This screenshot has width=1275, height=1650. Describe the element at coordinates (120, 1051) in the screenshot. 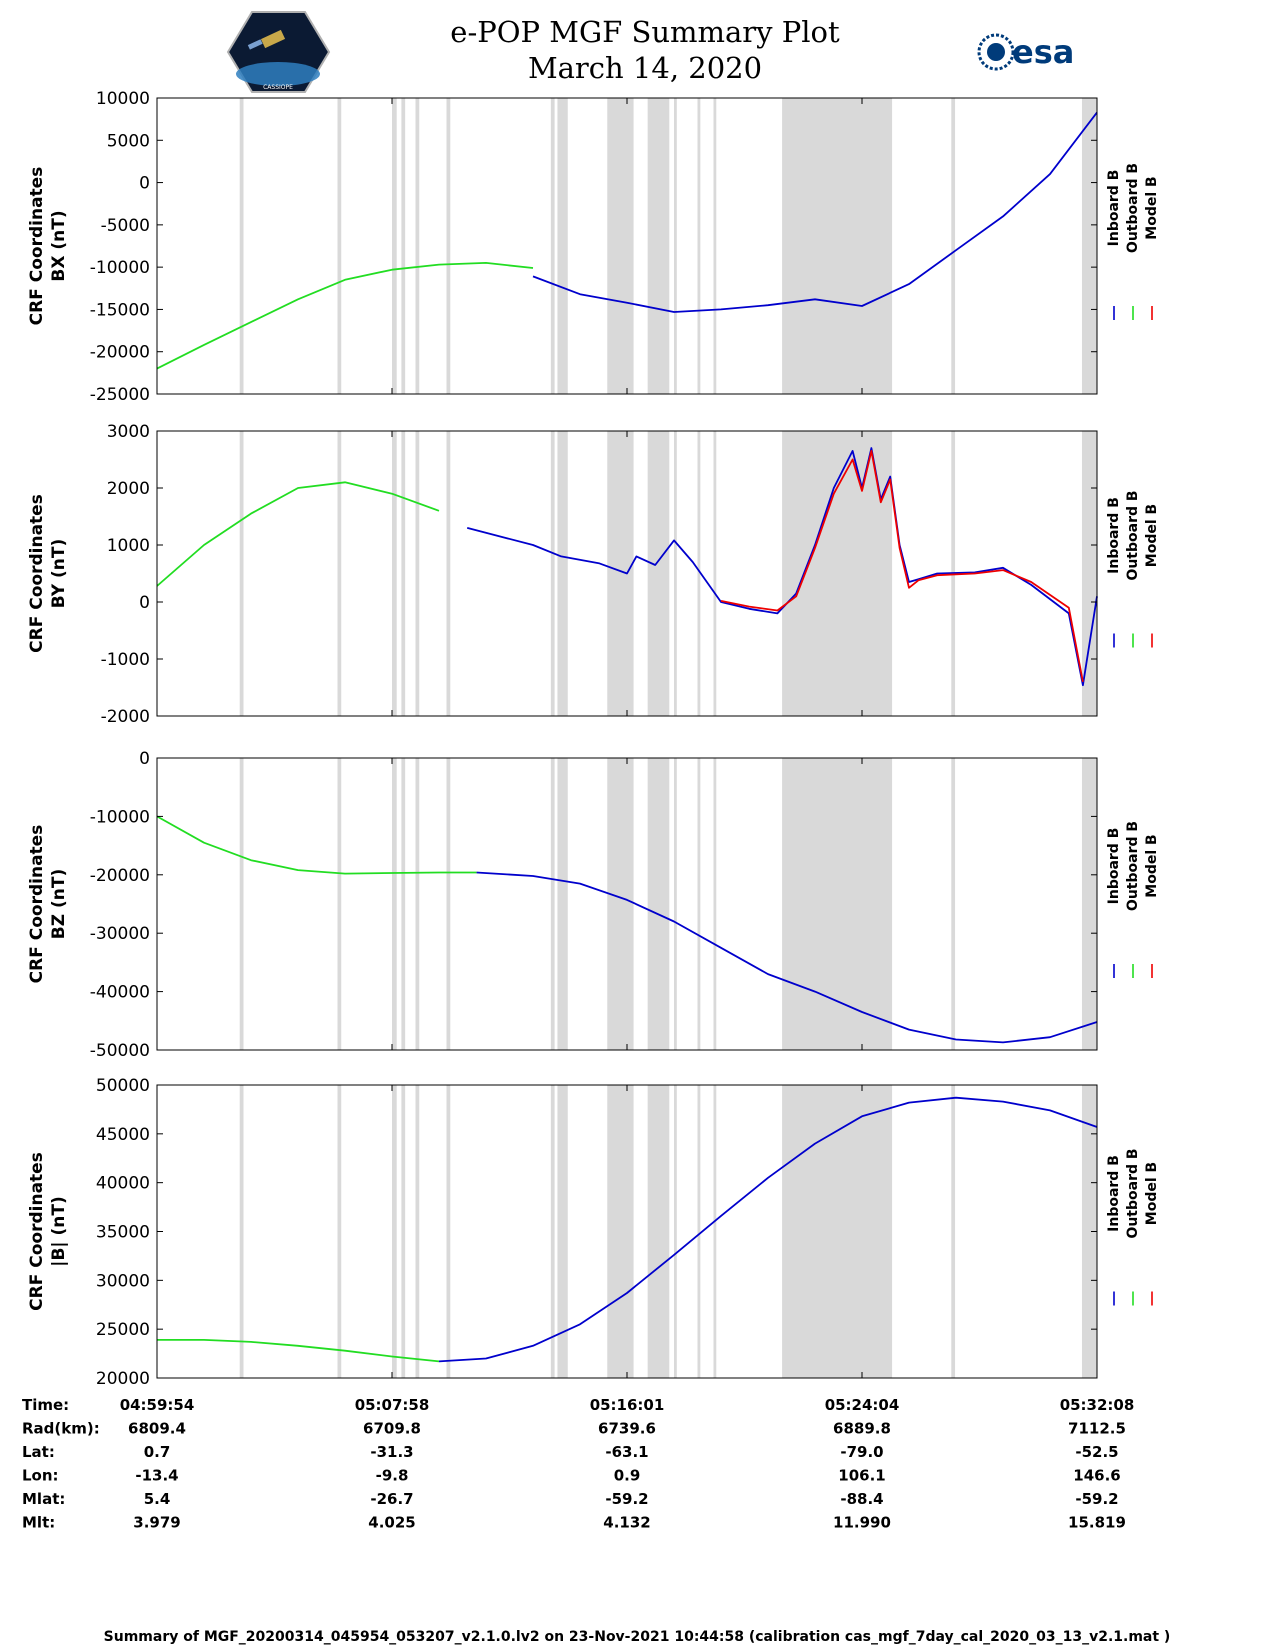

I see `y-tick-label: -50000` at that location.